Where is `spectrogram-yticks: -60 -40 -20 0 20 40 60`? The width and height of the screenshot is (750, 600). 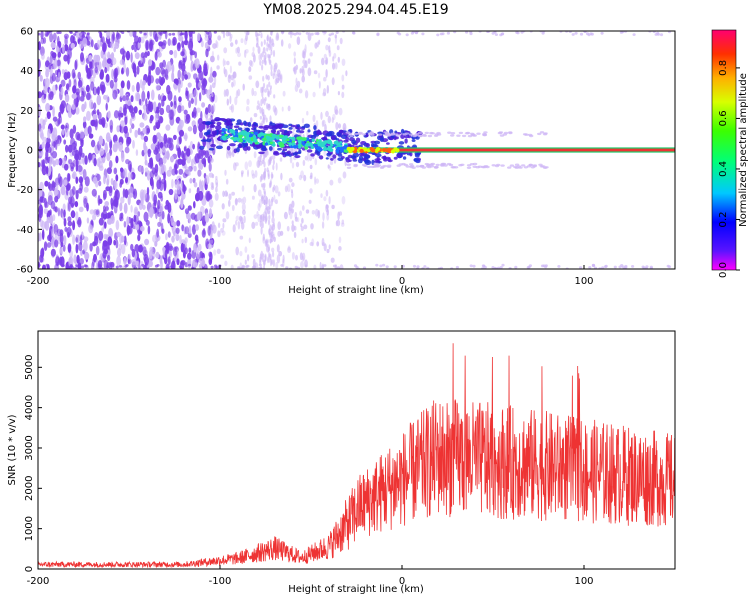
spectrogram-yticks: -60 -40 -20 0 20 40 60 is located at coordinates (29, 151).